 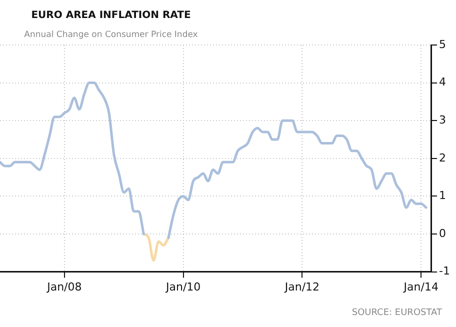 What do you see at coordinates (302, 287) in the screenshot?
I see `x-tick-label: Jan/12` at bounding box center [302, 287].